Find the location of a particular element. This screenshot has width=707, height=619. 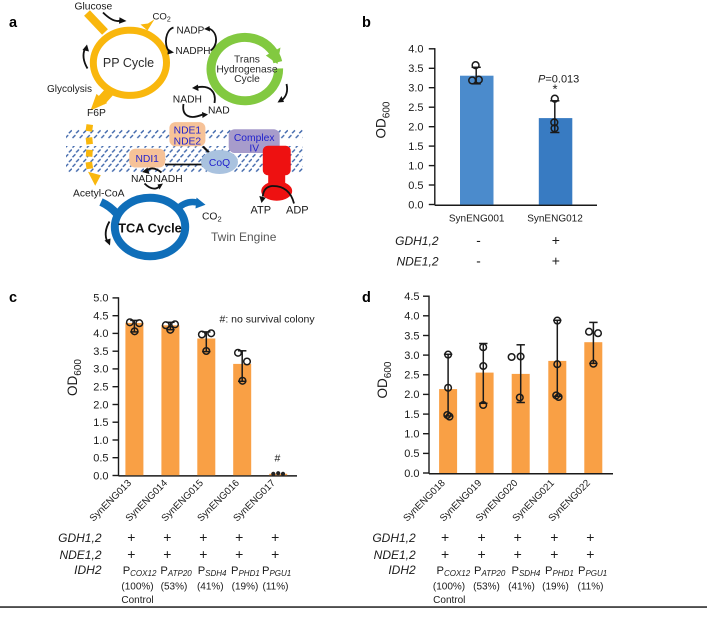

svg-text: NADP is located at coordinates (191, 30).